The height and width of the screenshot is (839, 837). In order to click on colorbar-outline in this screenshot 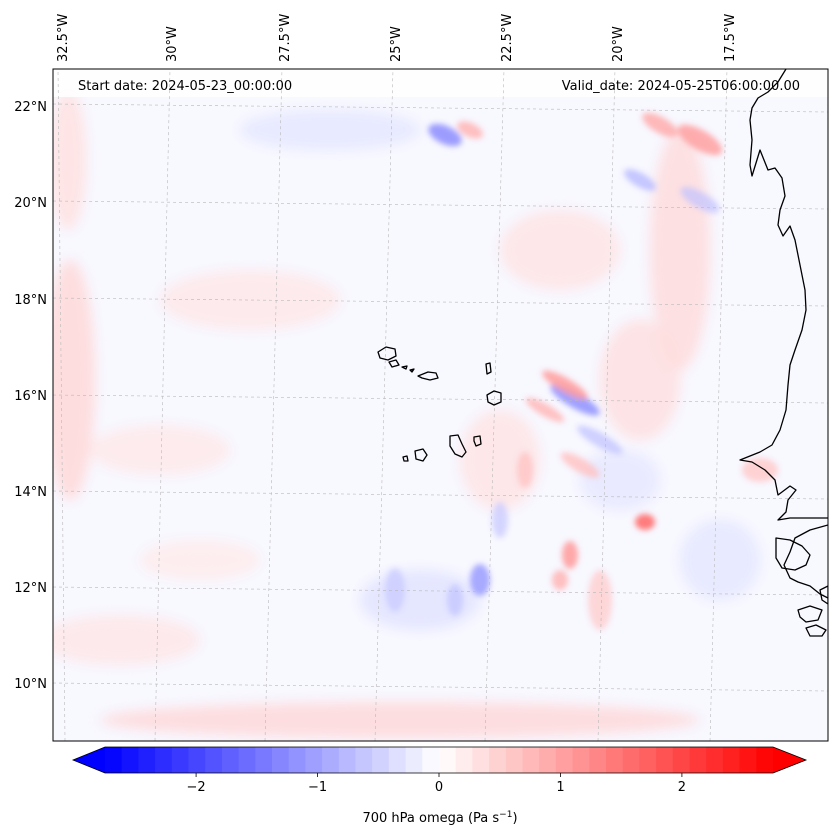, I will do `click(439, 760)`.